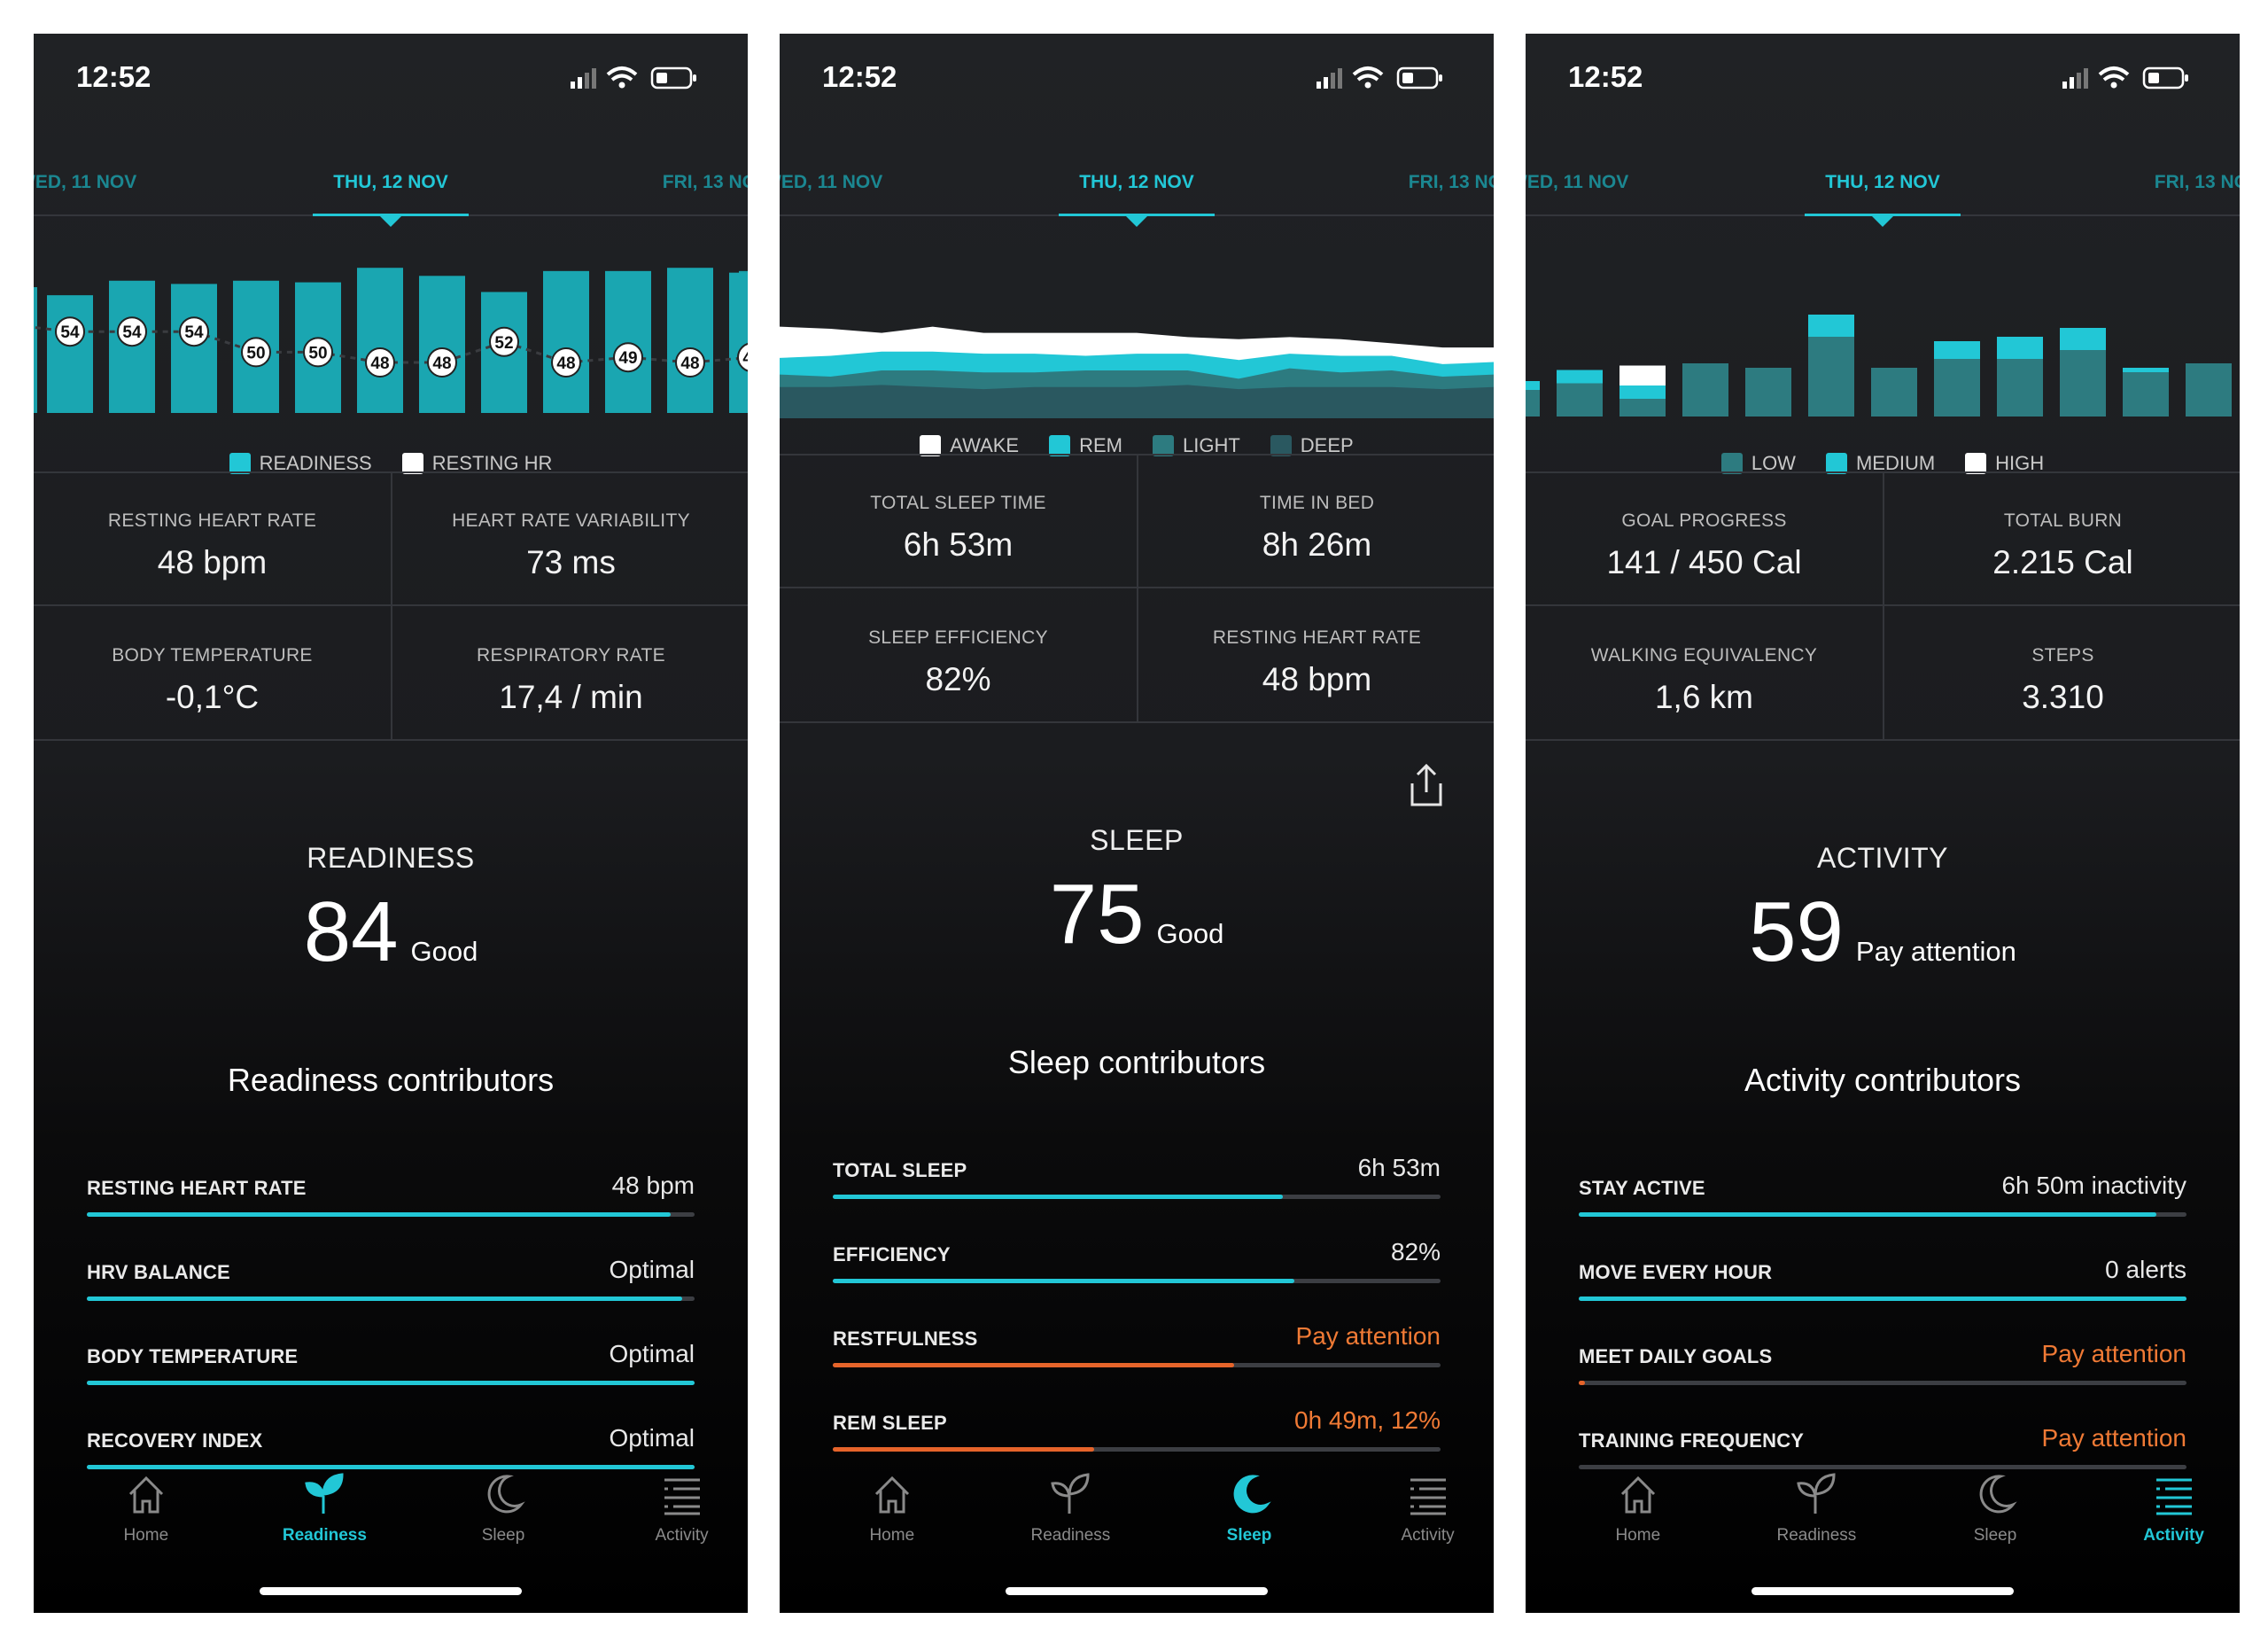 This screenshot has width=2268, height=1643. What do you see at coordinates (1312, 445) in the screenshot?
I see `legend-item: DEEP` at bounding box center [1312, 445].